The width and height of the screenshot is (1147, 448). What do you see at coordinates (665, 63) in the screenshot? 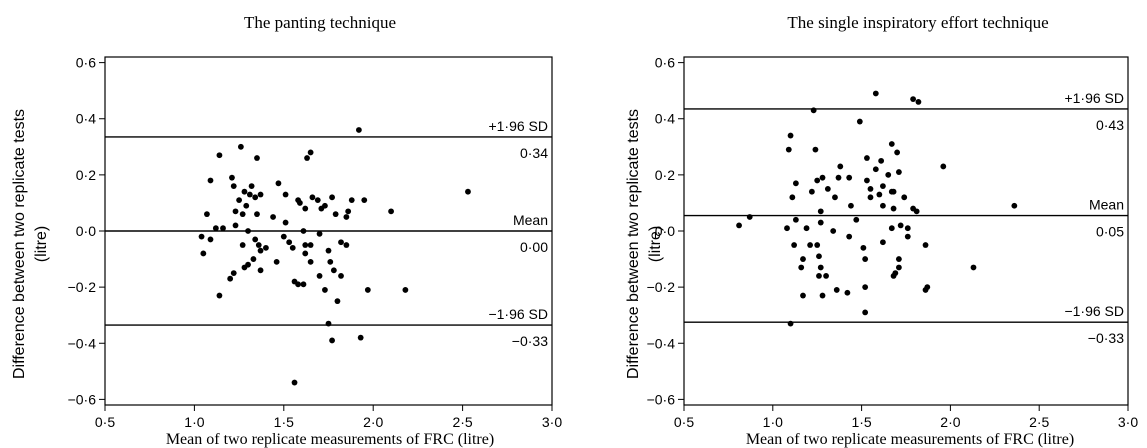
I see `y-tick-label: 0·6` at bounding box center [665, 63].